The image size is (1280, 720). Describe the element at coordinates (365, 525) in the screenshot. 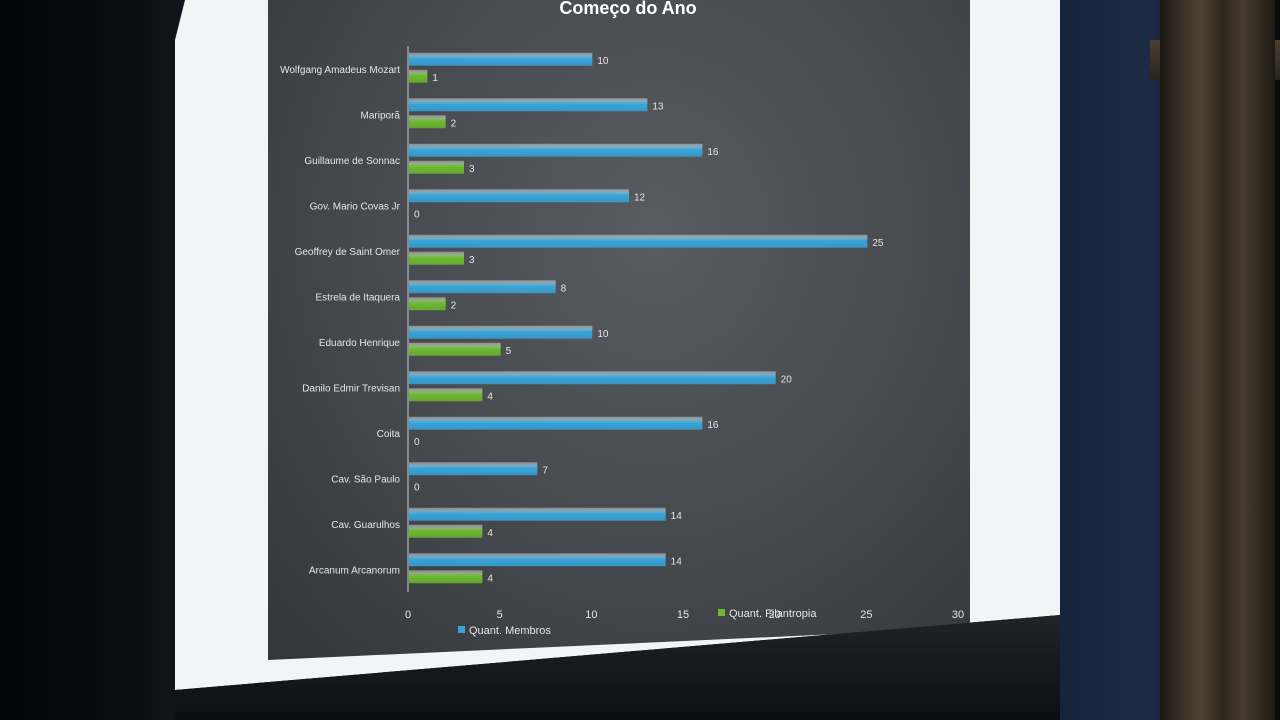

I see `category-label: Cav. Guarulhos` at that location.